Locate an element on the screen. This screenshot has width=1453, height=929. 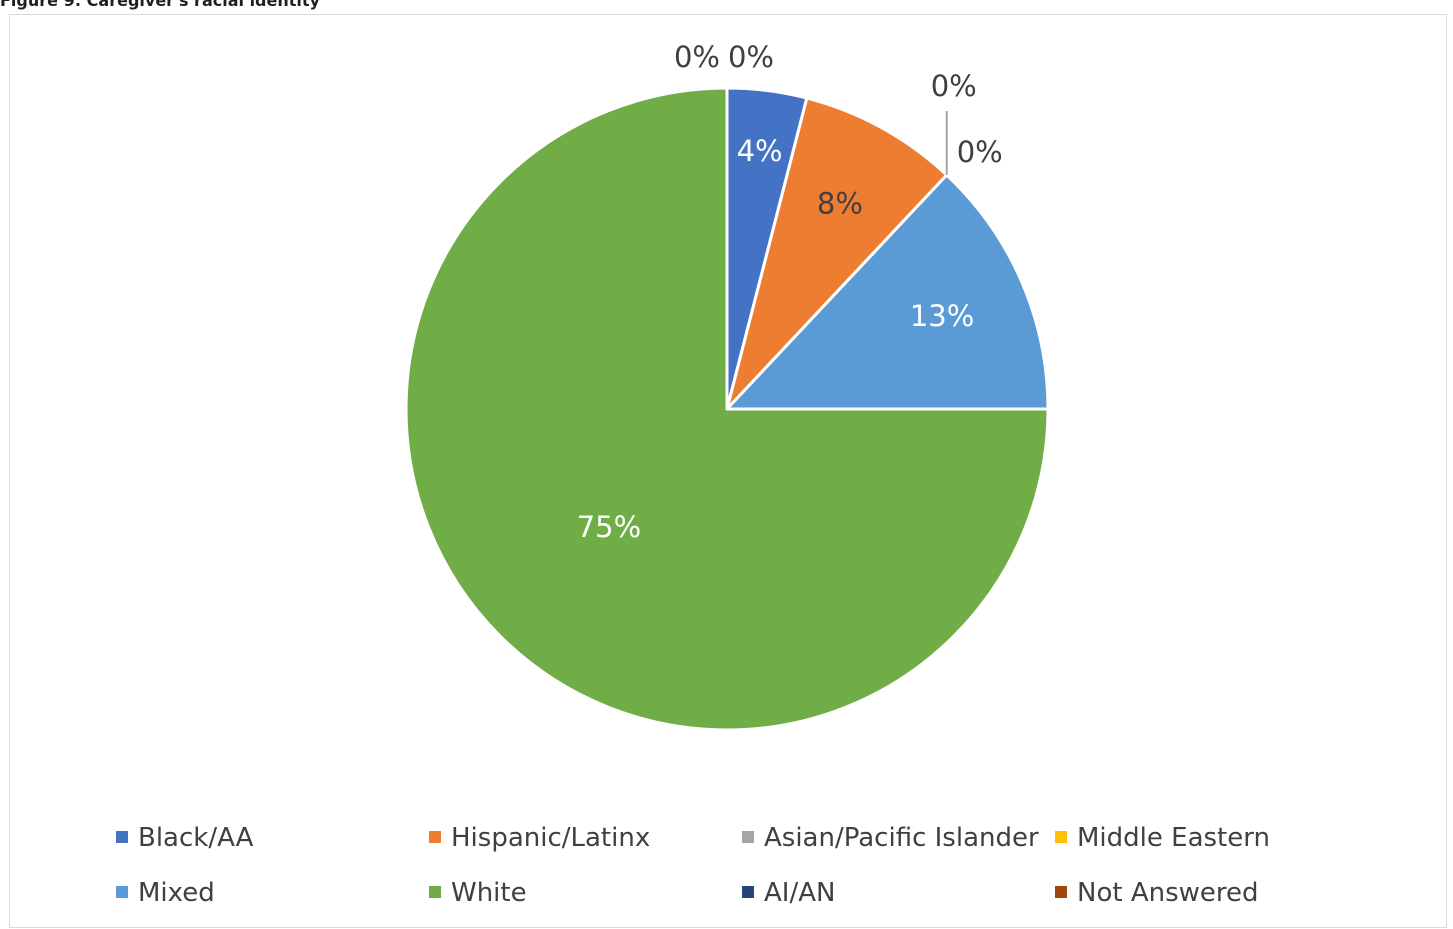
pie-slice-mixed is located at coordinates (887, 292).